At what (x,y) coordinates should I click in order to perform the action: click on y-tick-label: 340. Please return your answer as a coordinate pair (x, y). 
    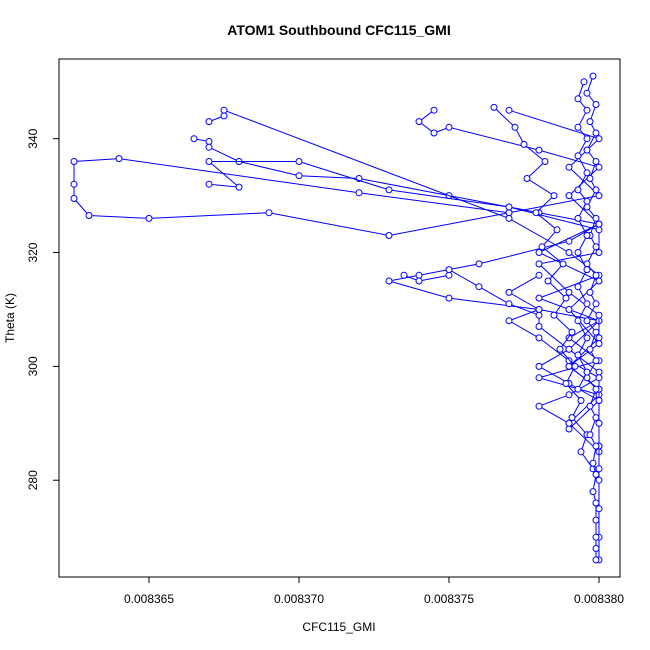
    Looking at the image, I should click on (33, 138).